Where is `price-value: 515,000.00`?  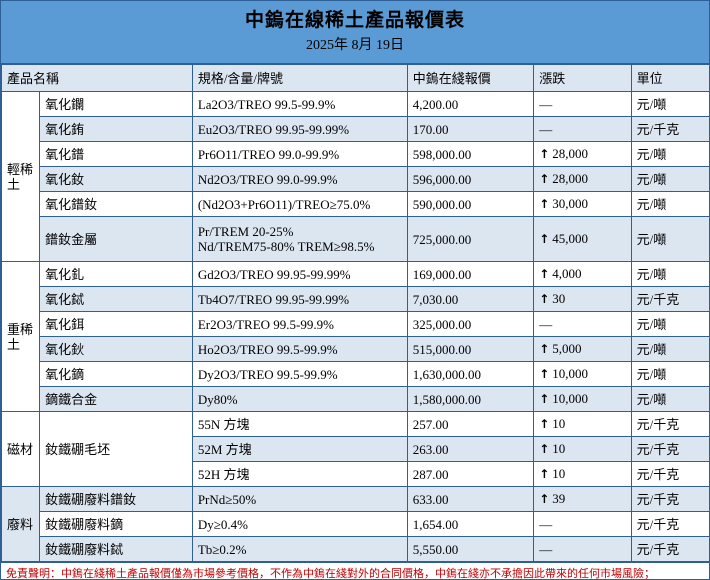 price-value: 515,000.00 is located at coordinates (470, 349).